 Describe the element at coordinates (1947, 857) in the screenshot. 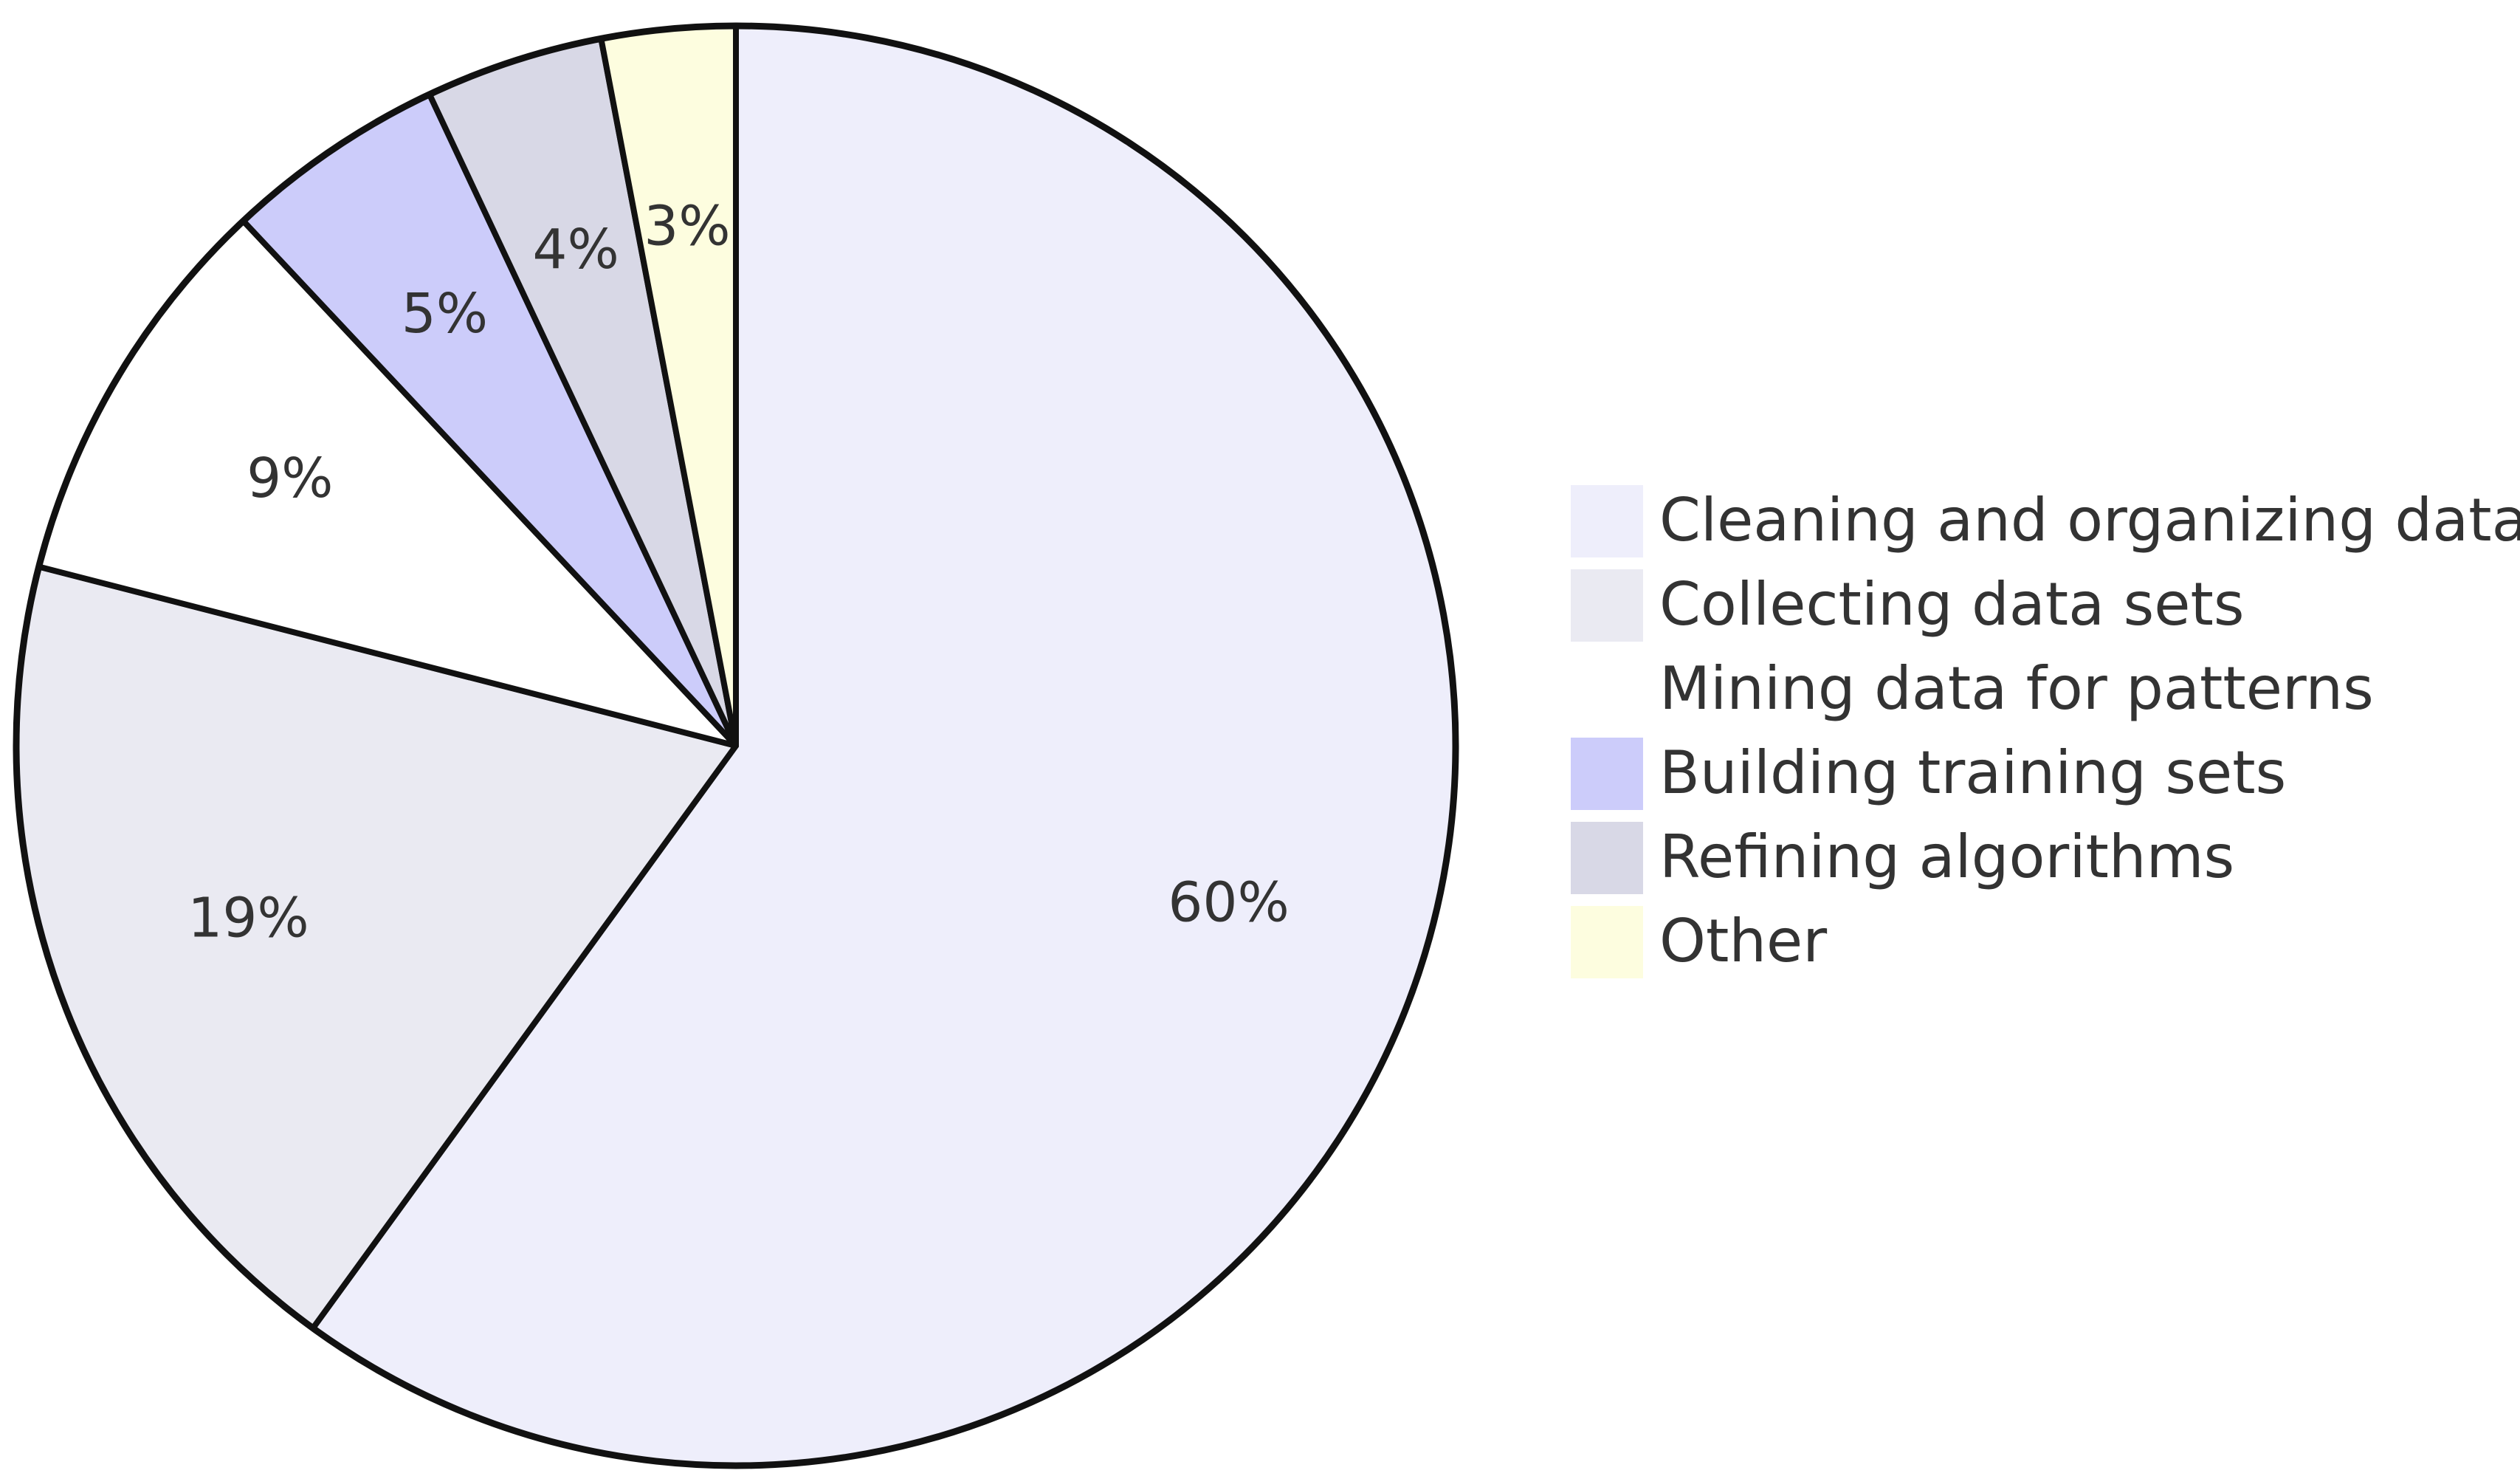

I see `legend-label-4: Refining algorithms` at that location.